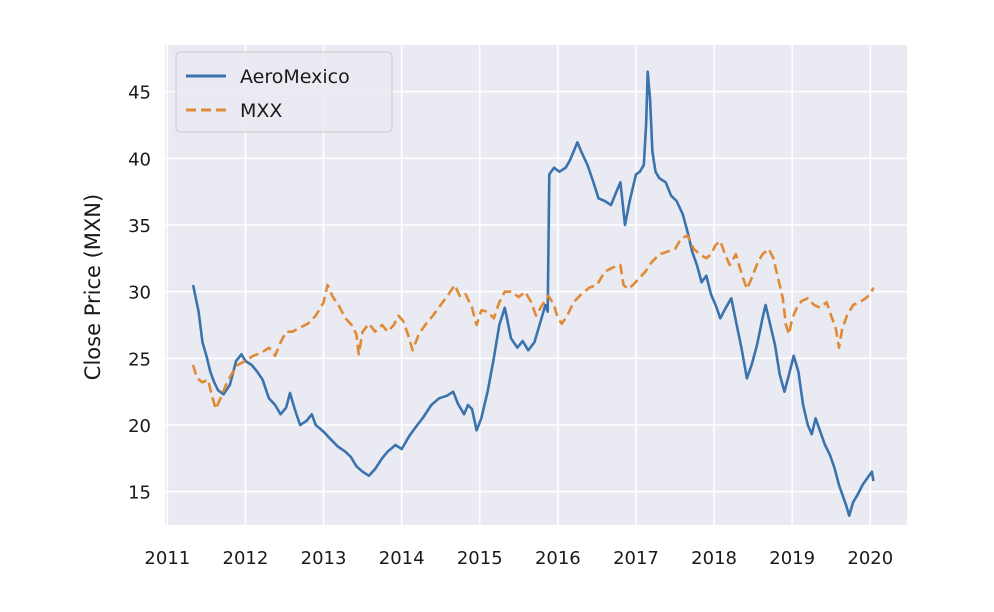 The image size is (994, 612). What do you see at coordinates (518, 558) in the screenshot?
I see `x-axis-ticks: 2011 2012 2013 2014 2015 2016 2017 2018 2019 2020` at bounding box center [518, 558].